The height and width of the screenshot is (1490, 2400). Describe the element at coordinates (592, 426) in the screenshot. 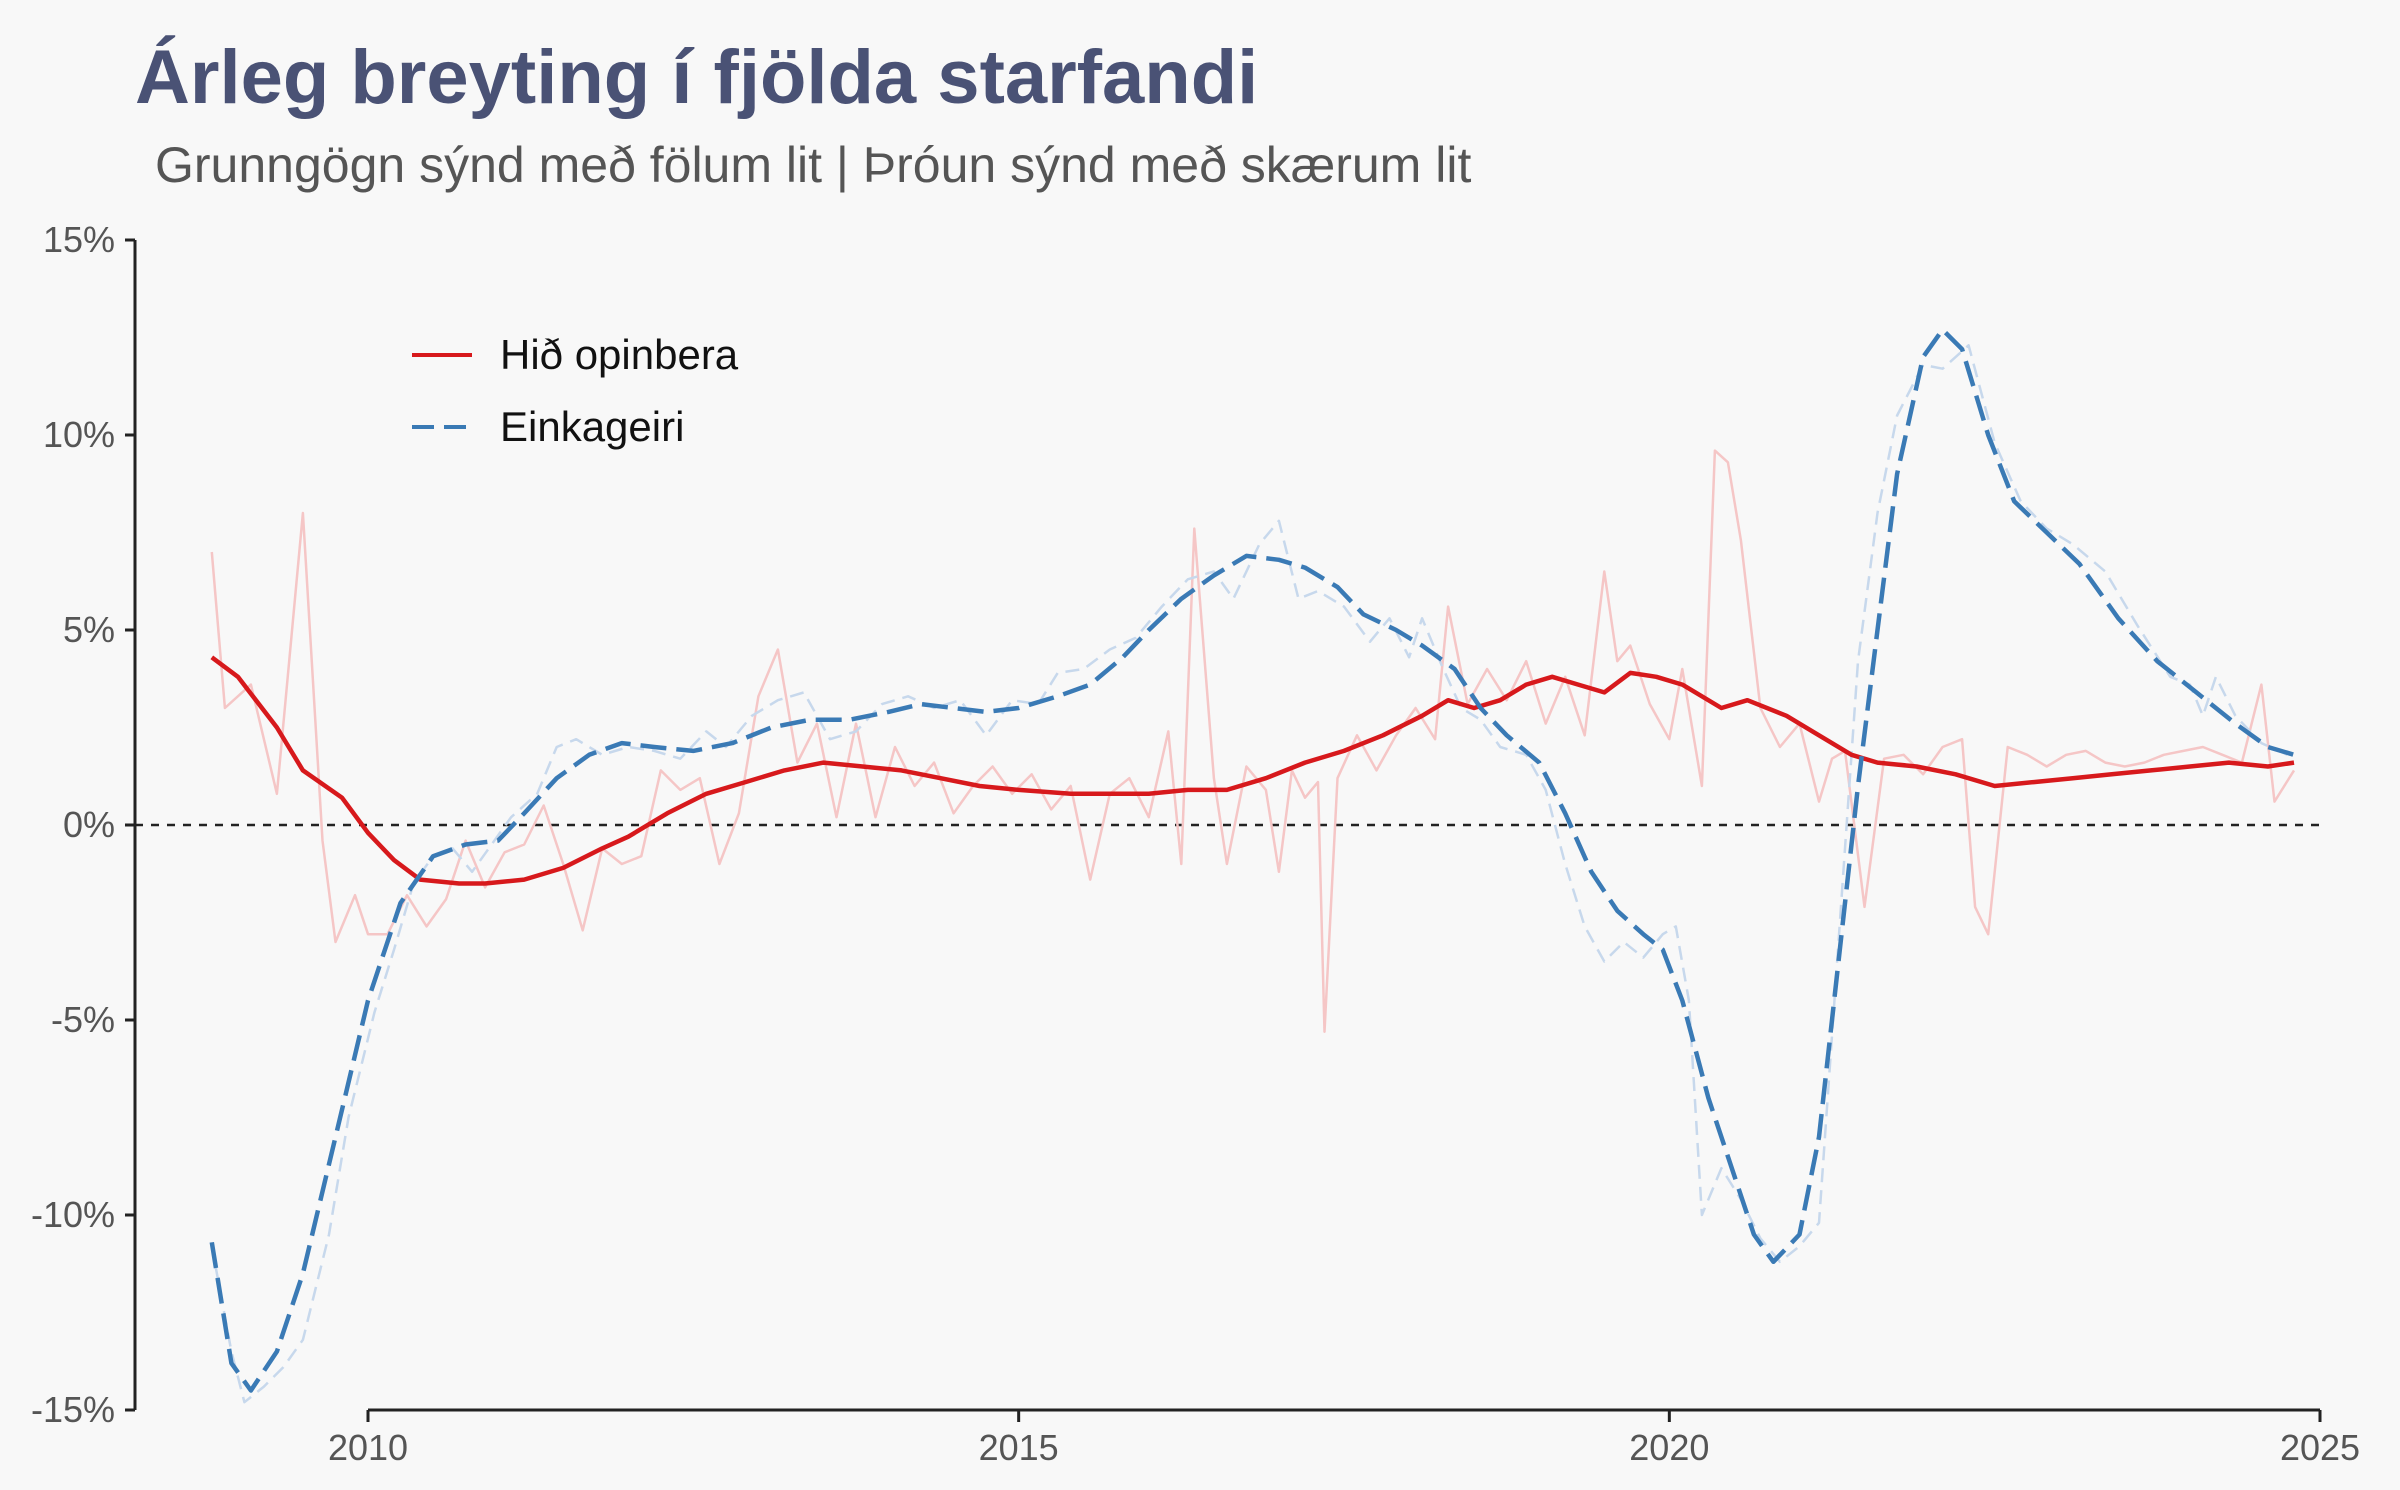

I see `legend-label-einkageiri: Einkageiri` at that location.